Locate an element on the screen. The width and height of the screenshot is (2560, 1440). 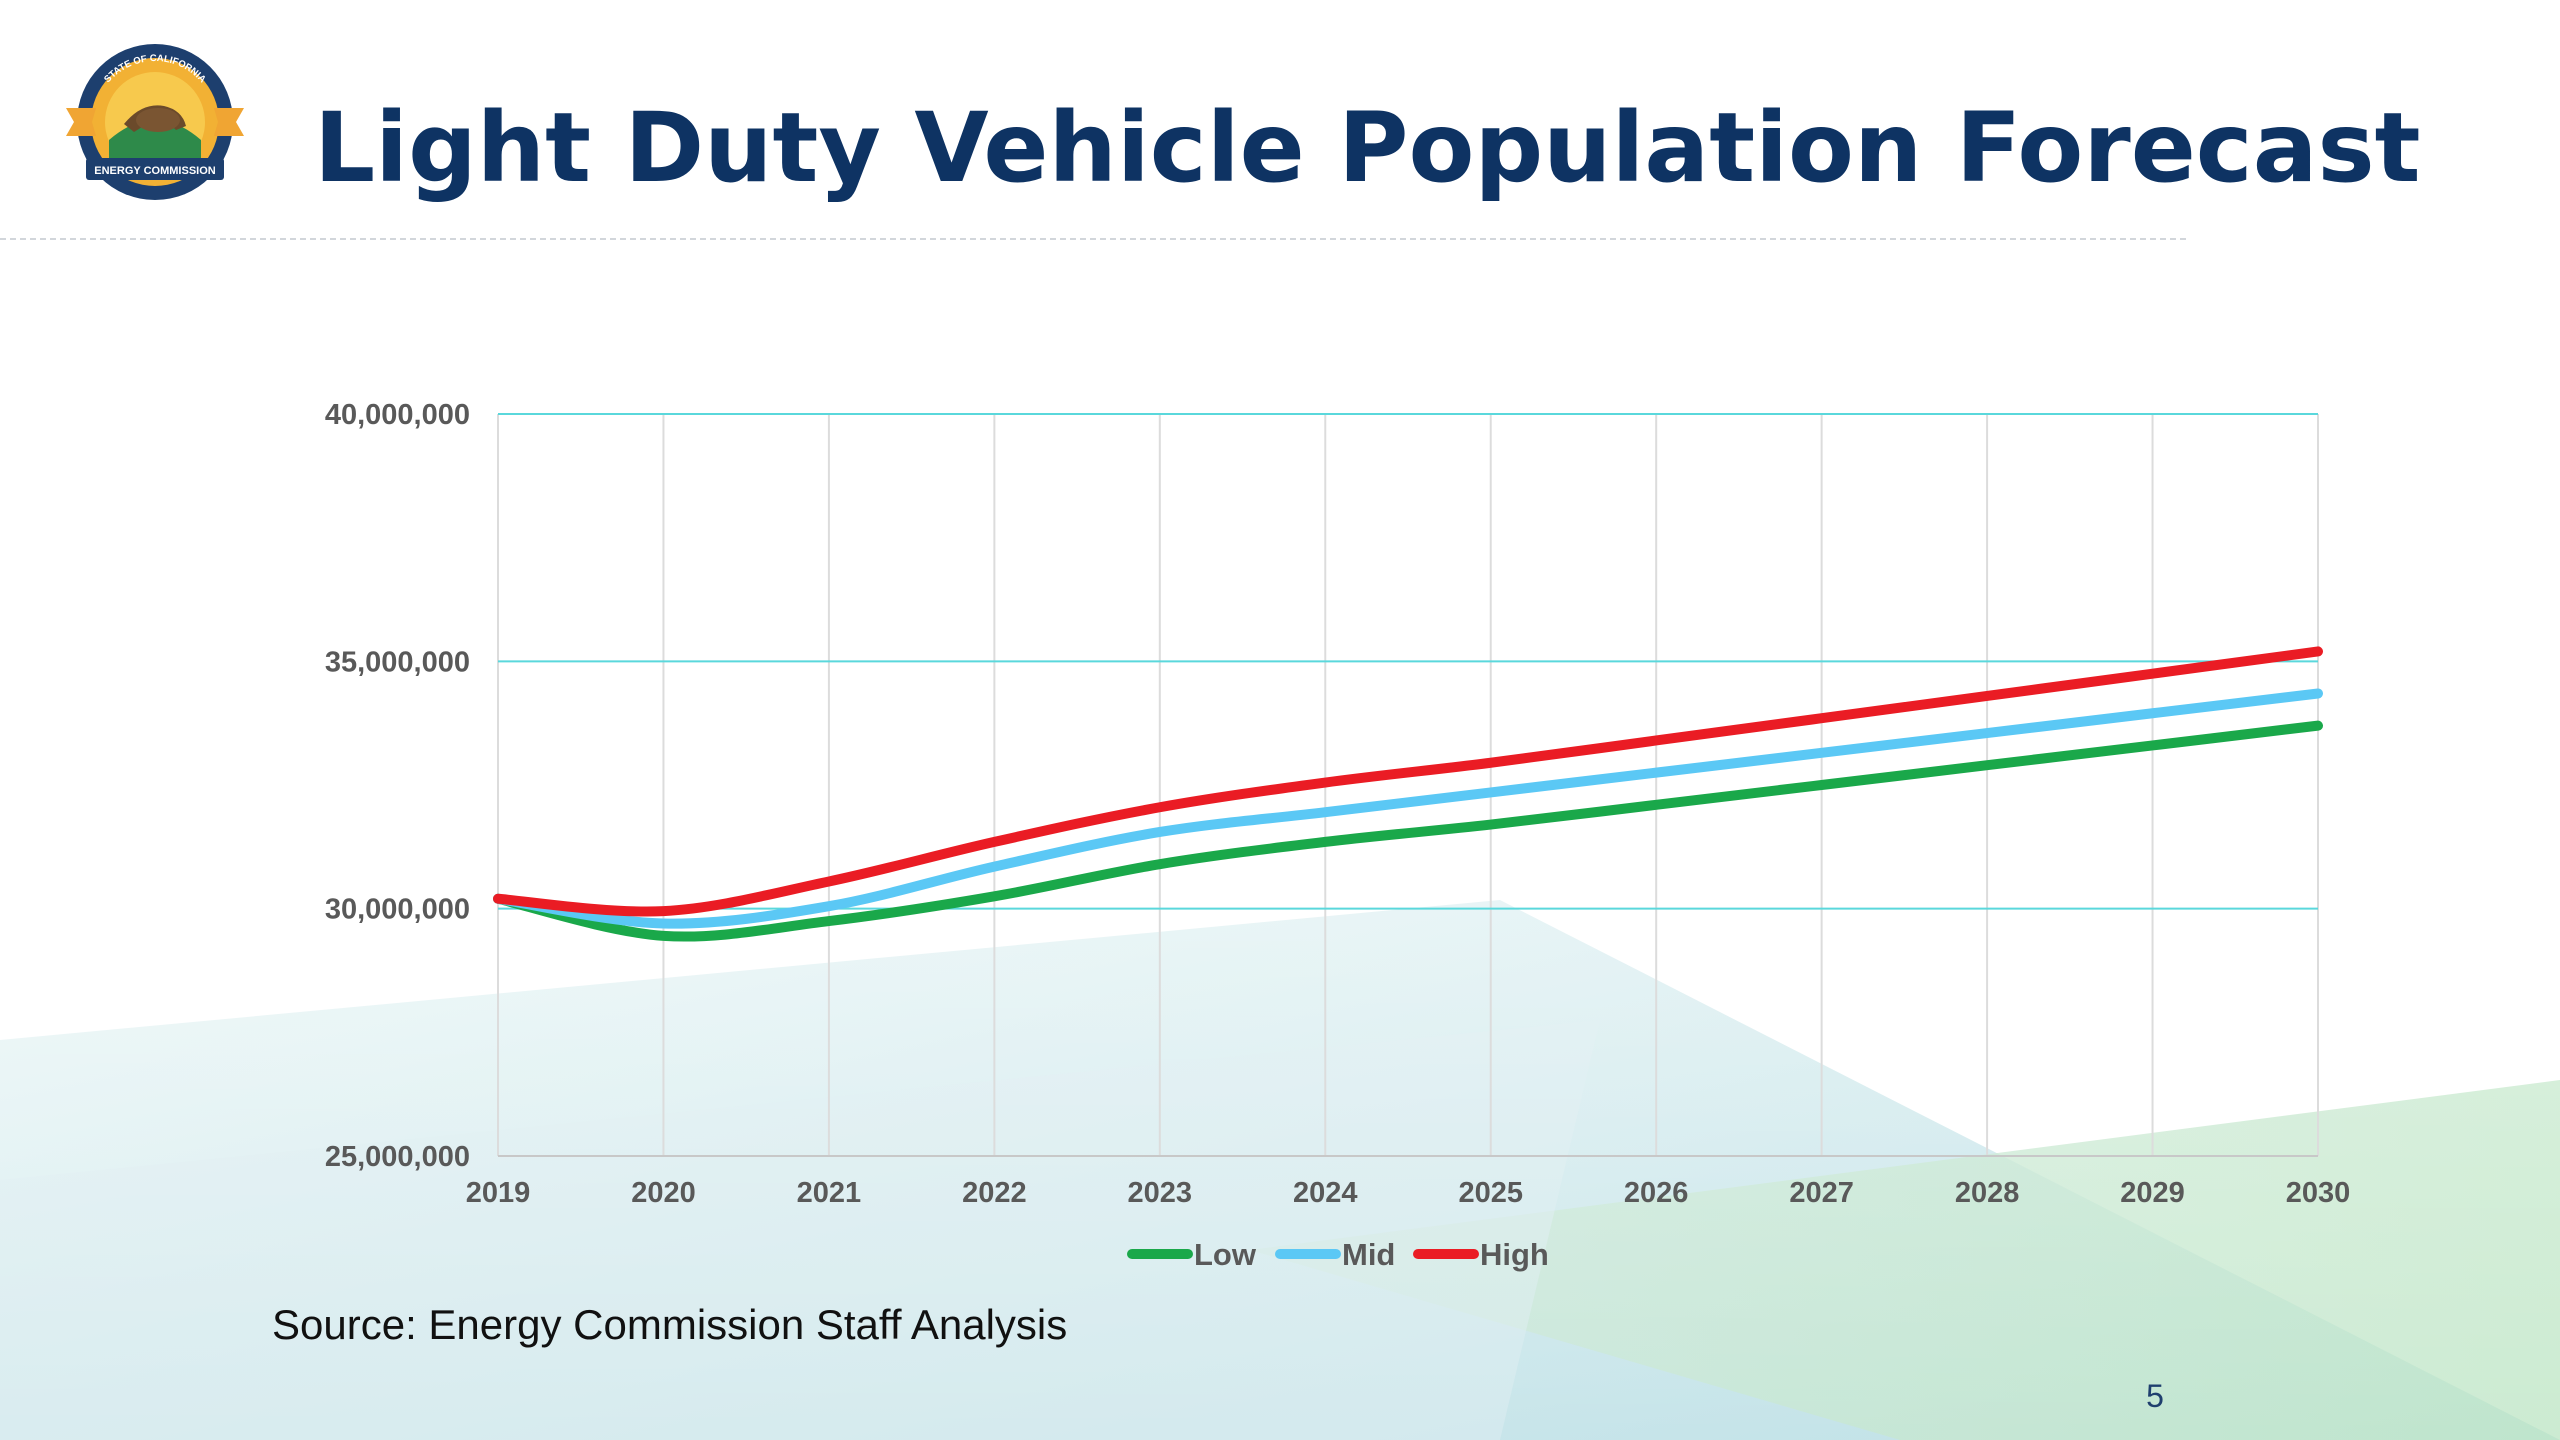
x-tick-label: 2022 is located at coordinates (994, 1193).